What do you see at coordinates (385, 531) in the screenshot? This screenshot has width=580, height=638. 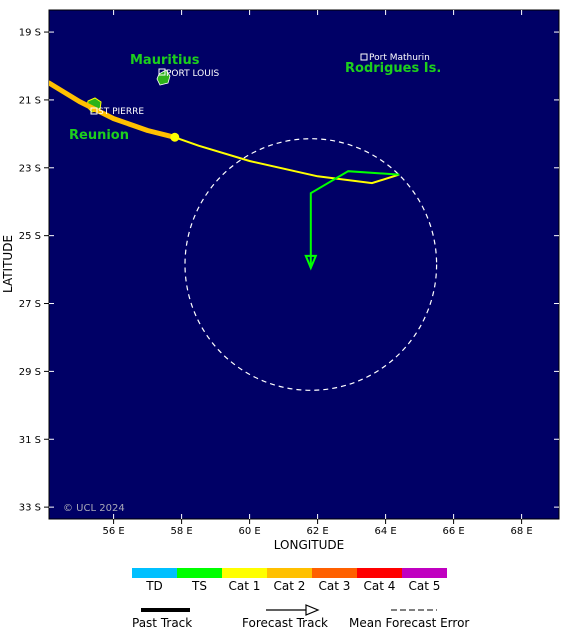 I see `x-tick-label: 64 E` at bounding box center [385, 531].